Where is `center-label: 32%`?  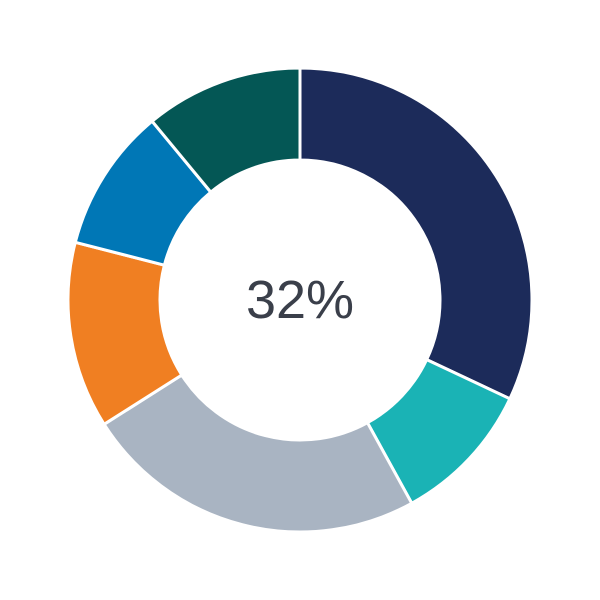
center-label: 32% is located at coordinates (300, 300).